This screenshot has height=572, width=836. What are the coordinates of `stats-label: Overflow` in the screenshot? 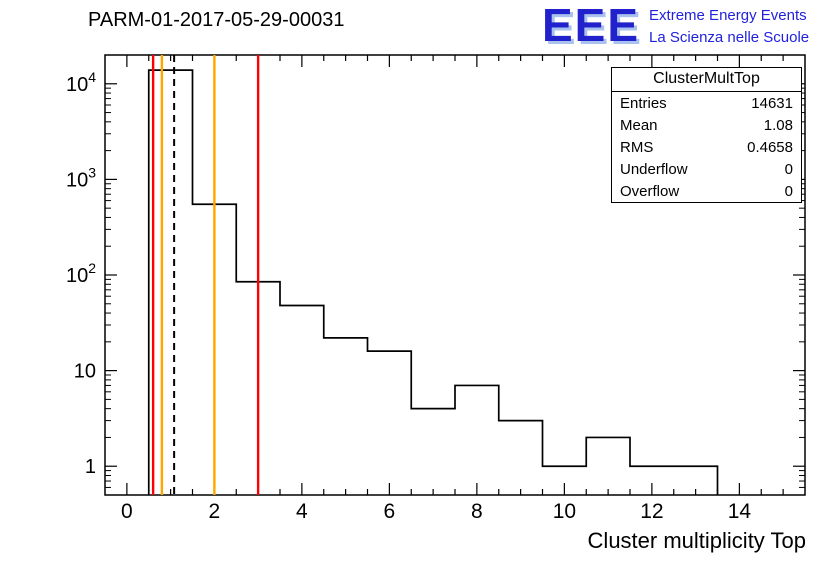 It's located at (650, 191).